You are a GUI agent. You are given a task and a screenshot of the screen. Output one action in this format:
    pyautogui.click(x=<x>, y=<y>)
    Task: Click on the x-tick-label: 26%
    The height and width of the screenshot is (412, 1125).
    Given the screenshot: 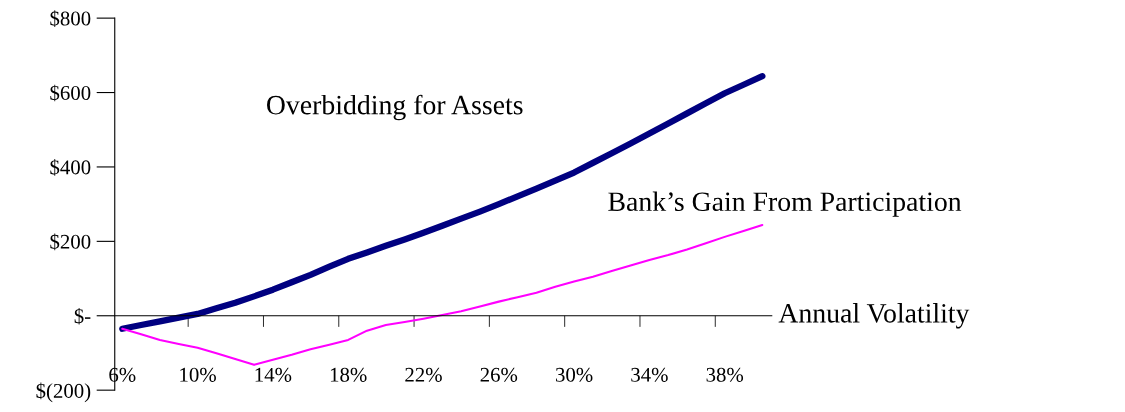 What is the action you would take?
    pyautogui.click(x=499, y=374)
    